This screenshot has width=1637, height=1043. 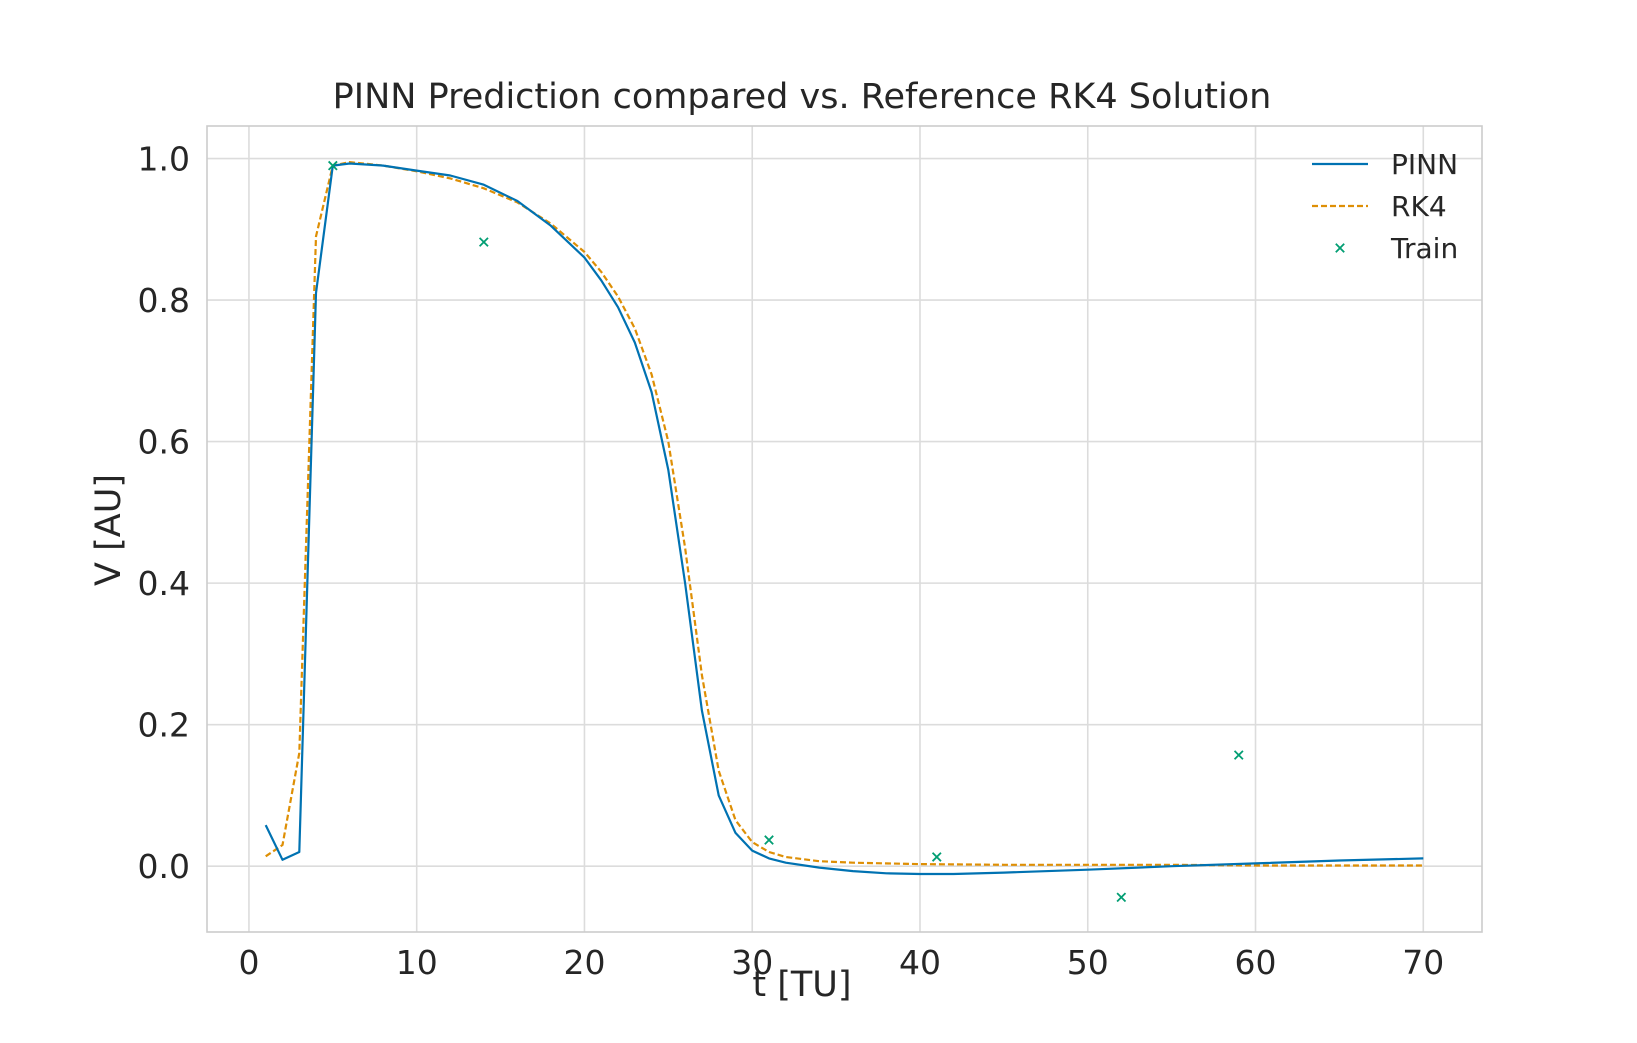 What do you see at coordinates (164, 442) in the screenshot?
I see `y-tick-label: 0.6` at bounding box center [164, 442].